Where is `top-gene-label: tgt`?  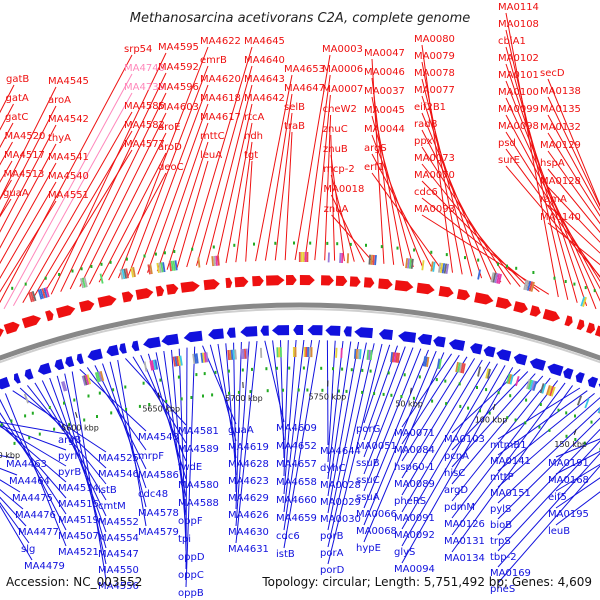 top-gene-label: tgt is located at coordinates (251, 155).